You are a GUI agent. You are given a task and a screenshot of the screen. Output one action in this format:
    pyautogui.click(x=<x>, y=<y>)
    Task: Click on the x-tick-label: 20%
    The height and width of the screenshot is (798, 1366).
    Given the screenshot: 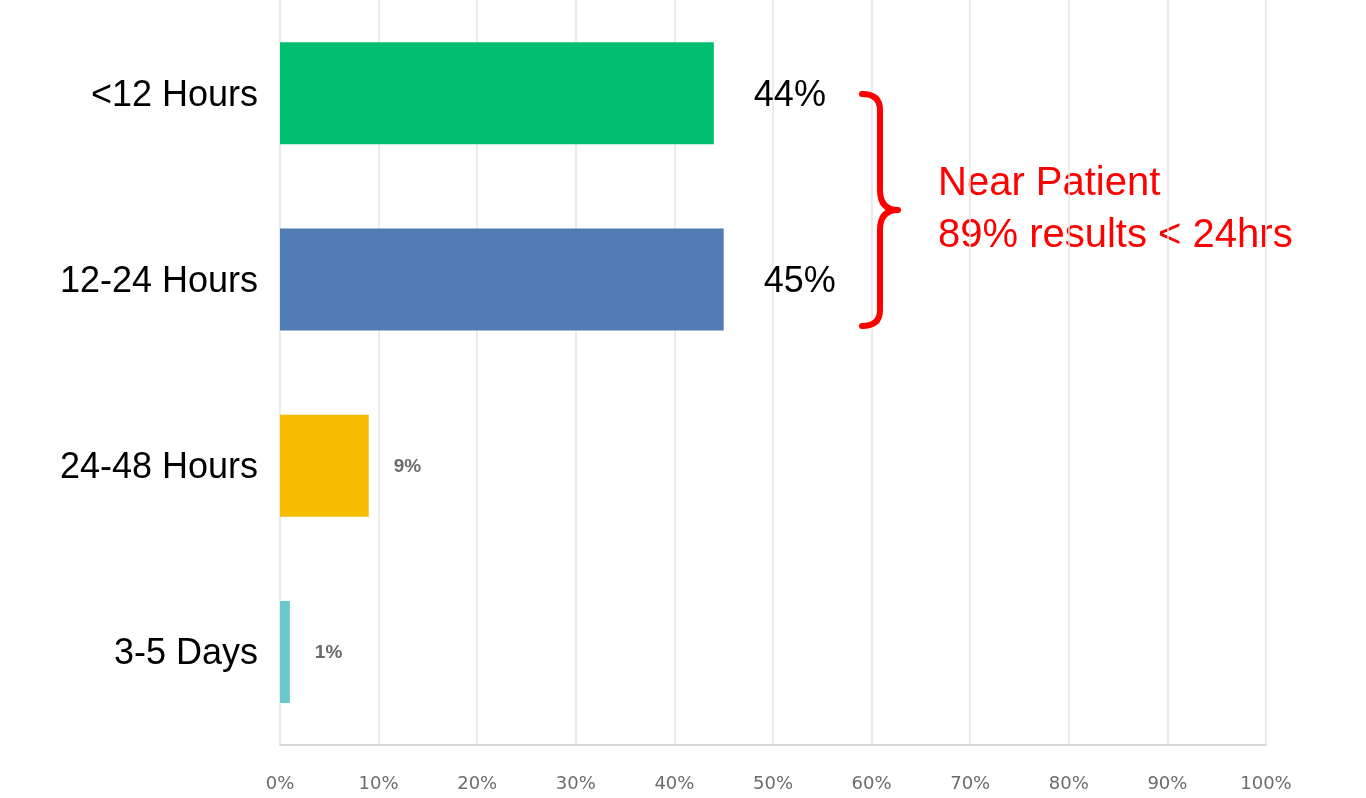 What is the action you would take?
    pyautogui.click(x=477, y=782)
    